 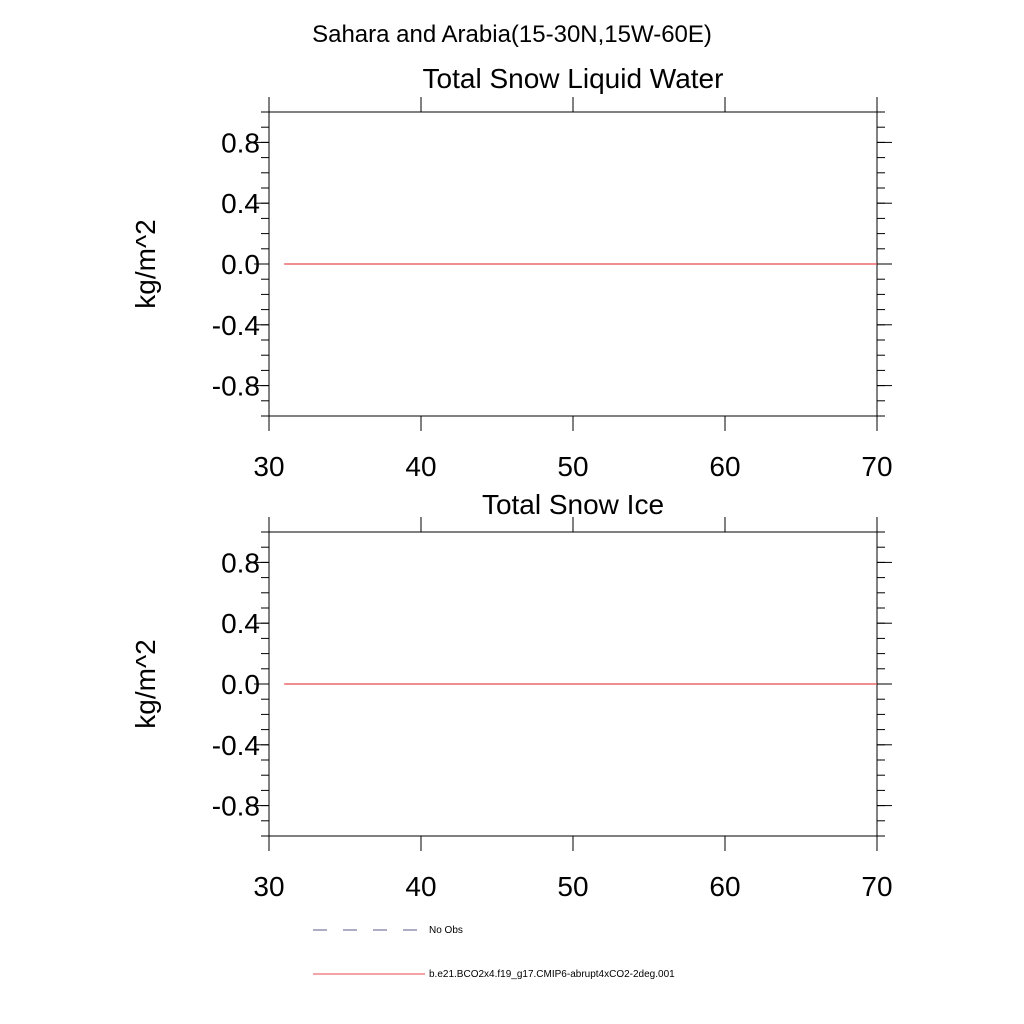 What do you see at coordinates (573, 504) in the screenshot?
I see `panel-title: Total Snow Ice` at bounding box center [573, 504].